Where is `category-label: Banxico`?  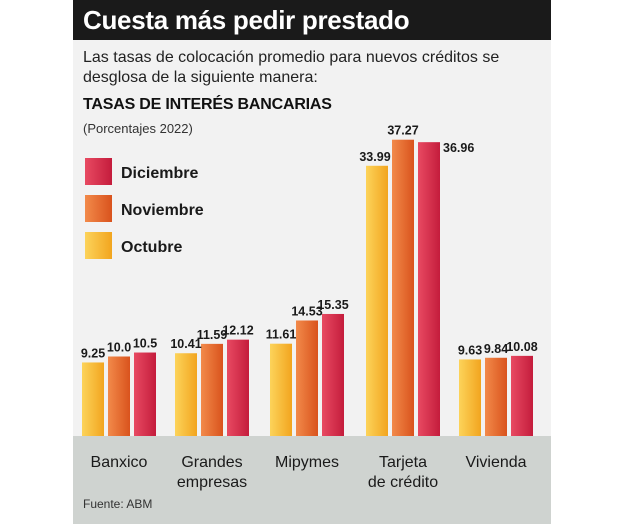
category-label: Banxico is located at coordinates (119, 462).